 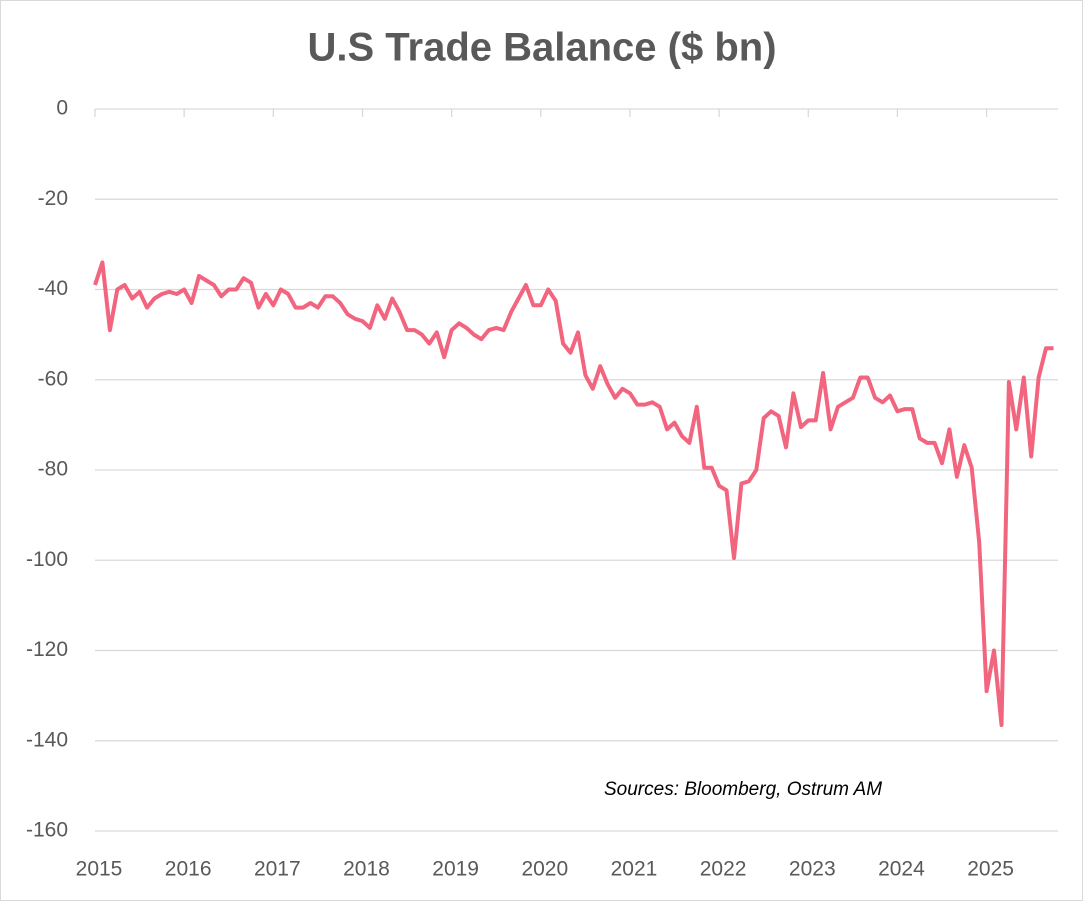 What do you see at coordinates (990, 869) in the screenshot?
I see `x-tick-label: 2025` at bounding box center [990, 869].